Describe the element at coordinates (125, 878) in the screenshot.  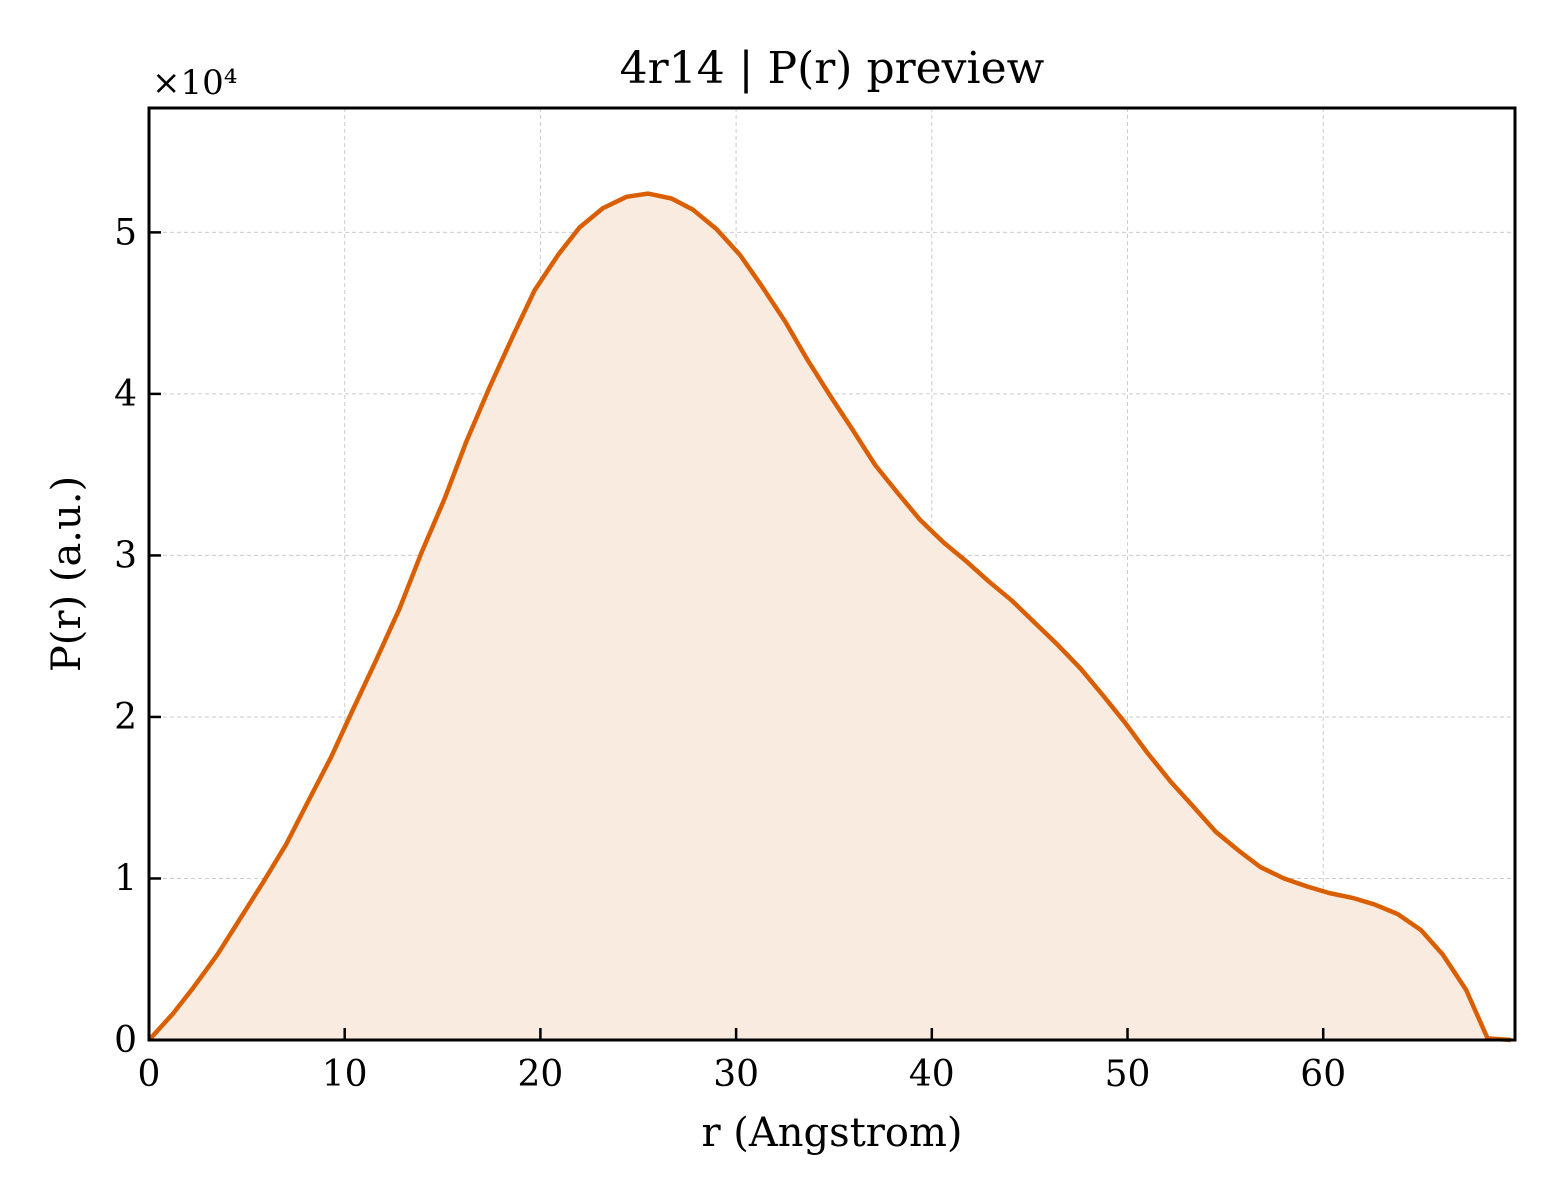
I see `y-tick-label: 1` at that location.